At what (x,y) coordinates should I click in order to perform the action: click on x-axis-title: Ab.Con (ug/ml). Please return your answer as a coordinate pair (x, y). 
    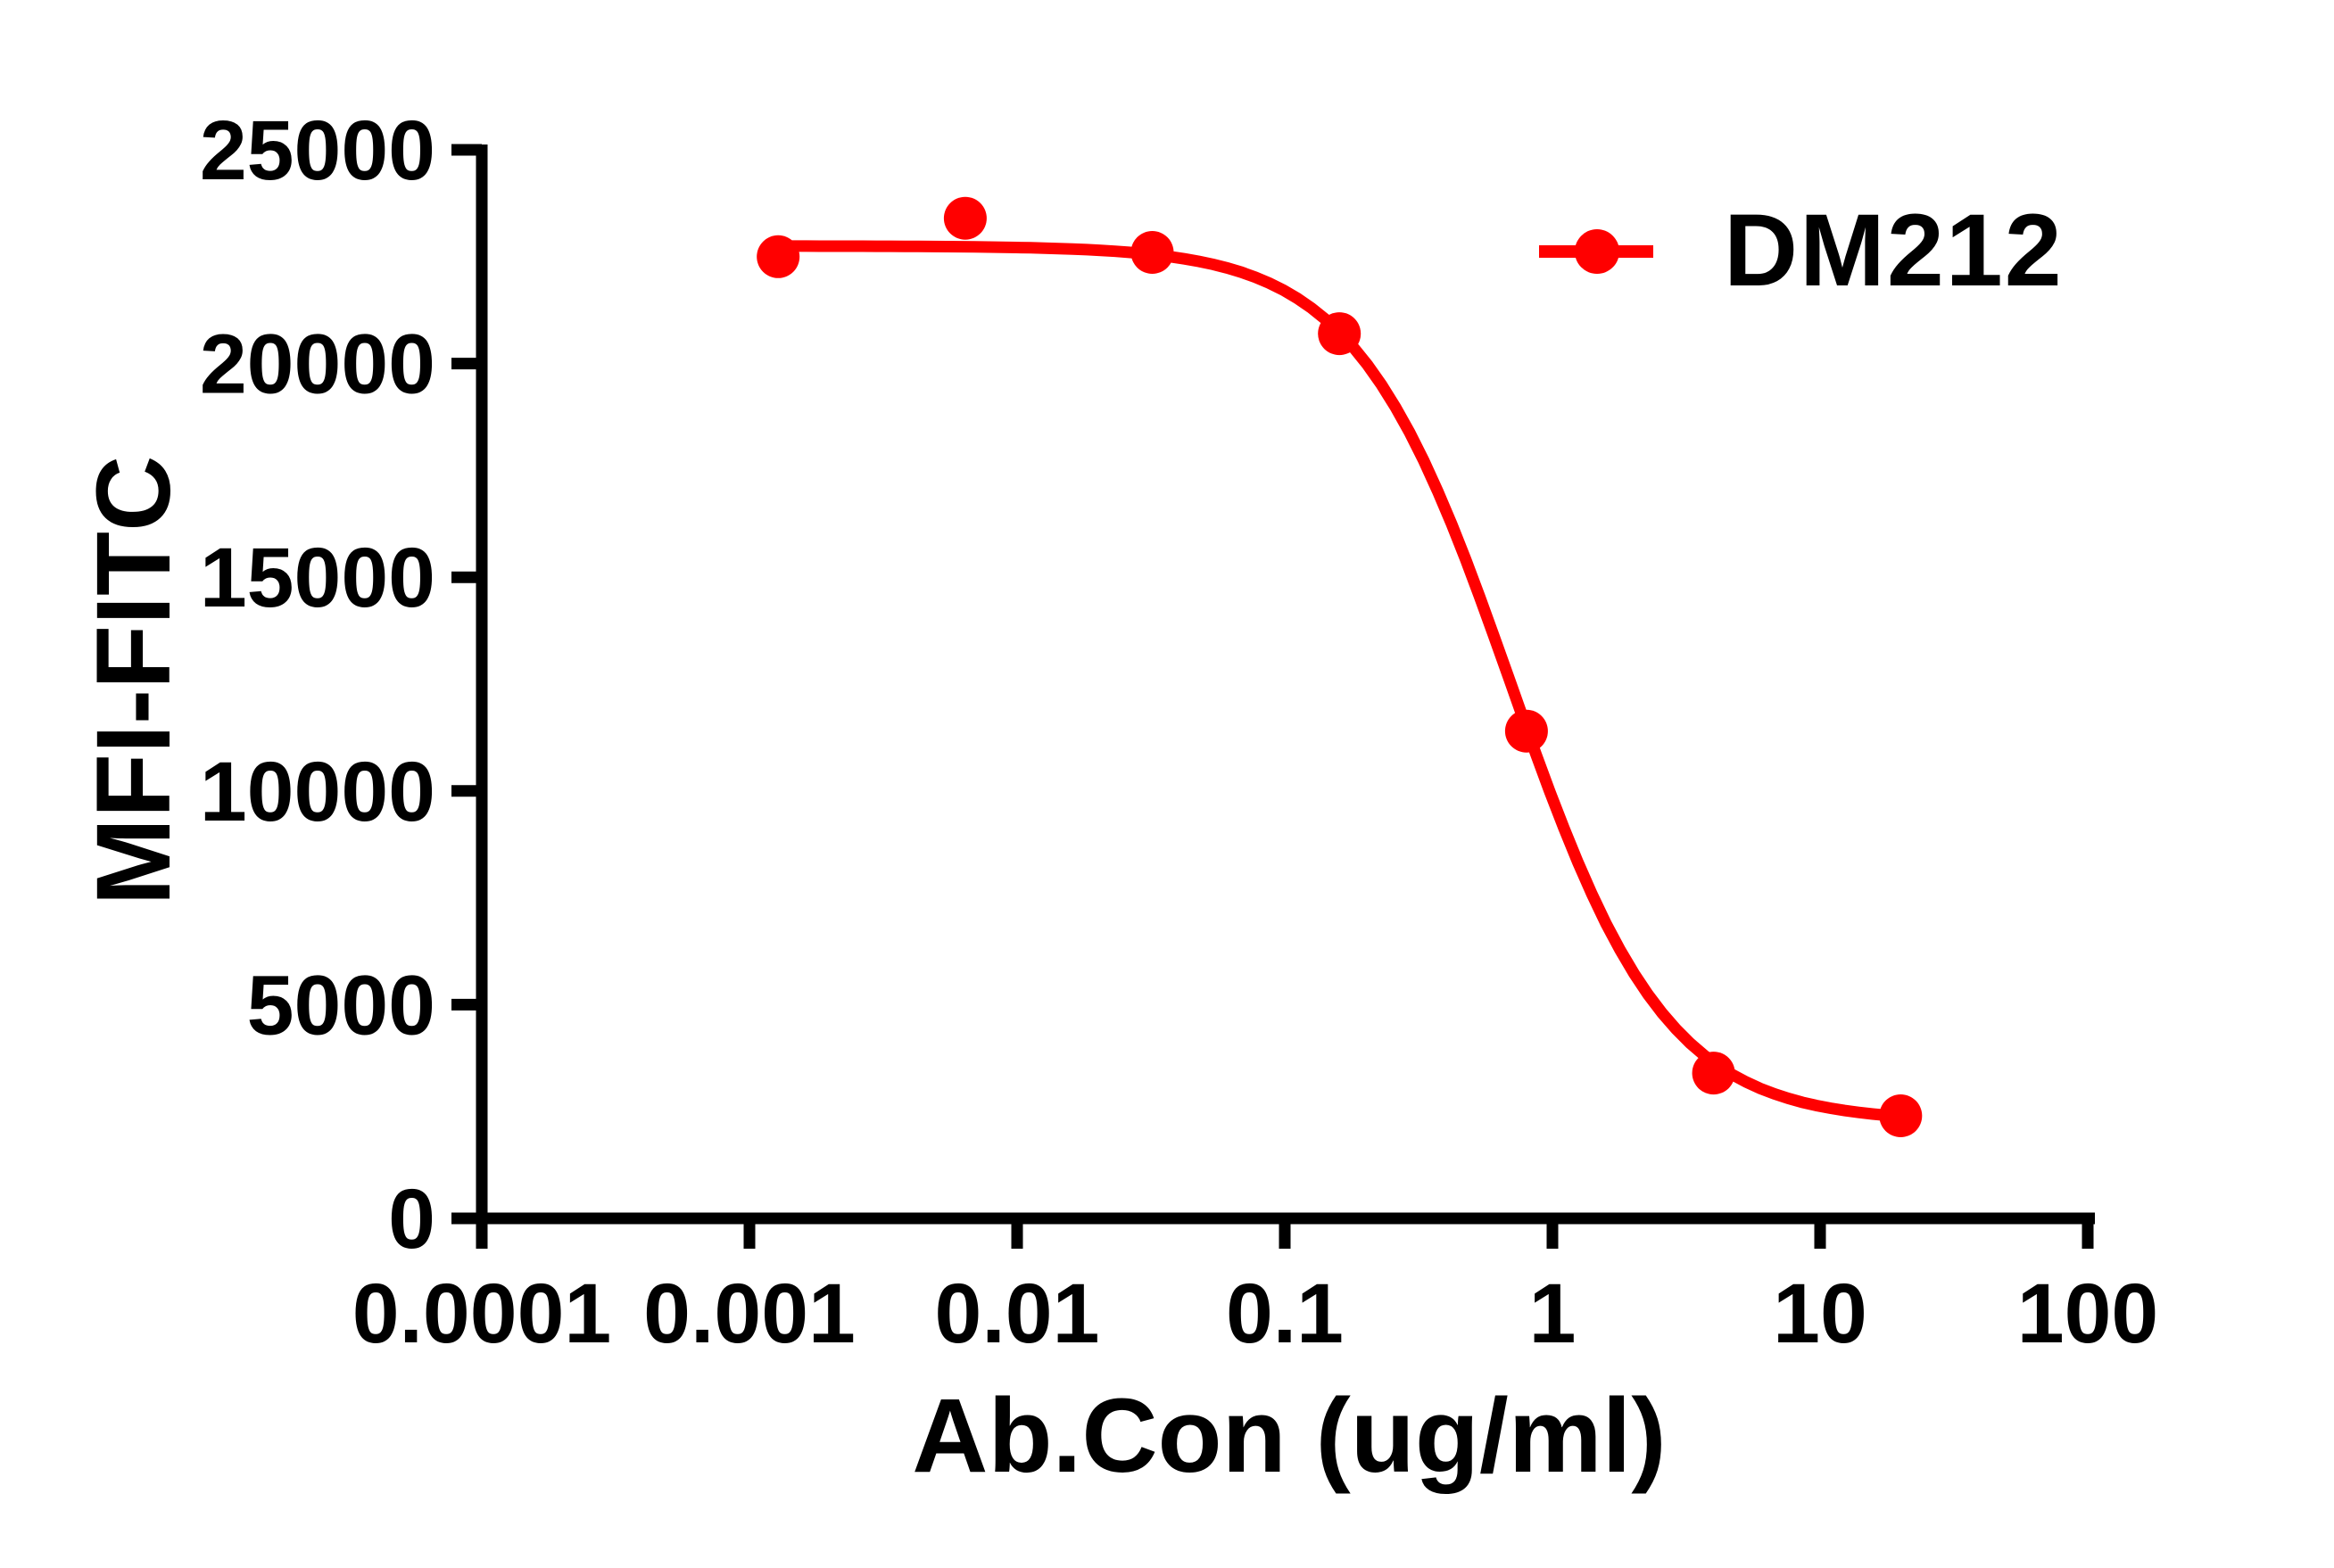
    Looking at the image, I should click on (1289, 1436).